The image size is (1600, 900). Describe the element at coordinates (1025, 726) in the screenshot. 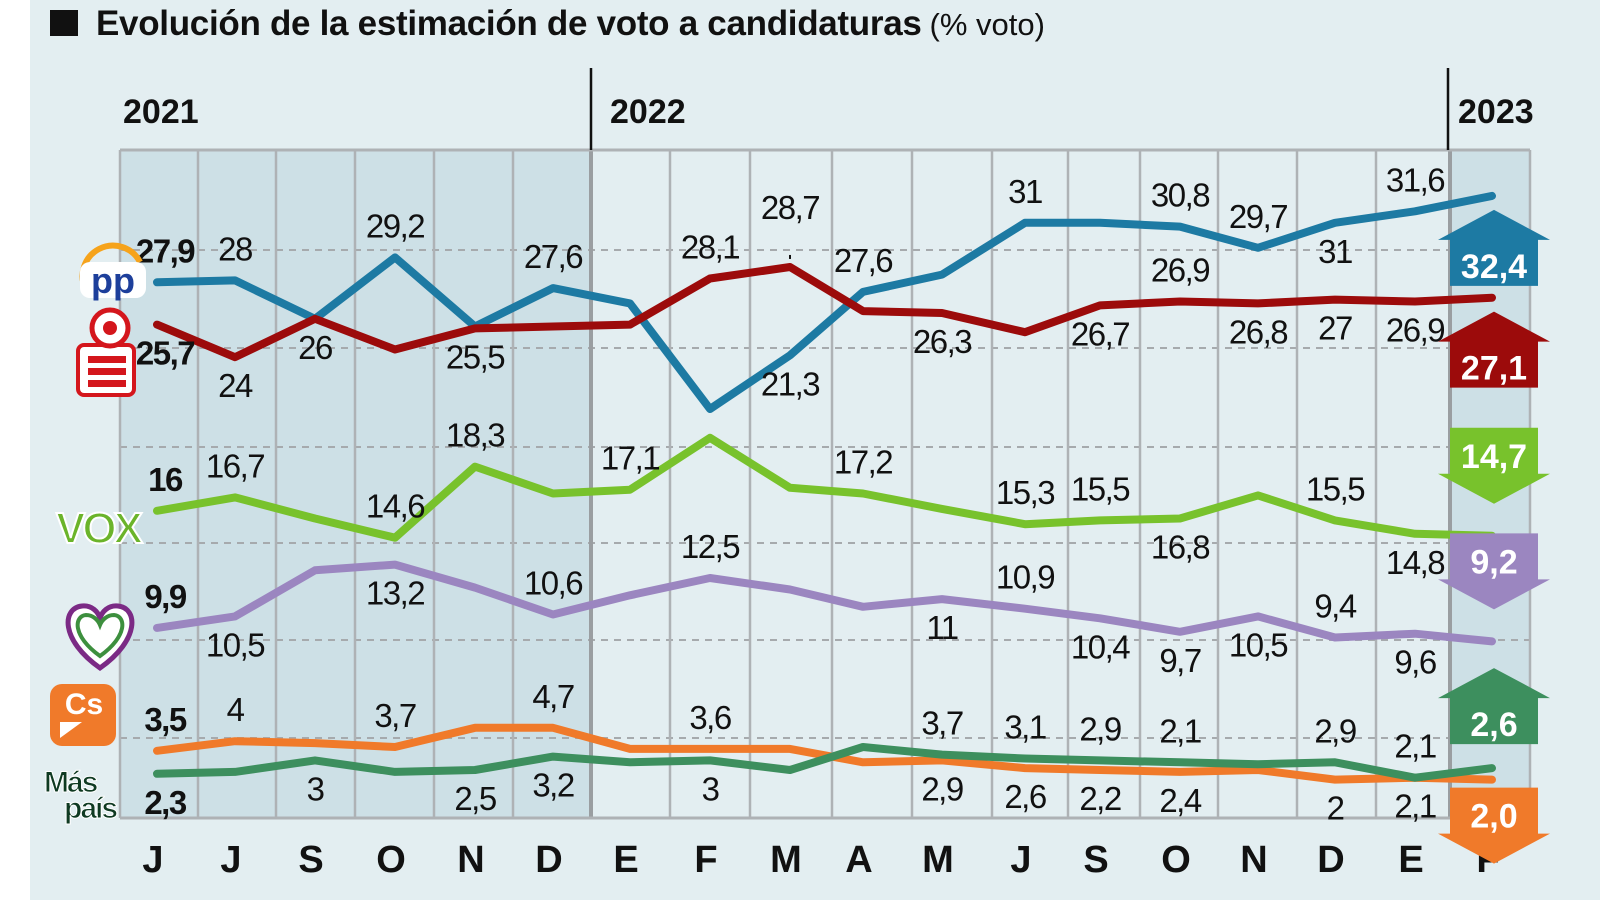

I see `data-label-m-s-pa-s: 3,1` at that location.